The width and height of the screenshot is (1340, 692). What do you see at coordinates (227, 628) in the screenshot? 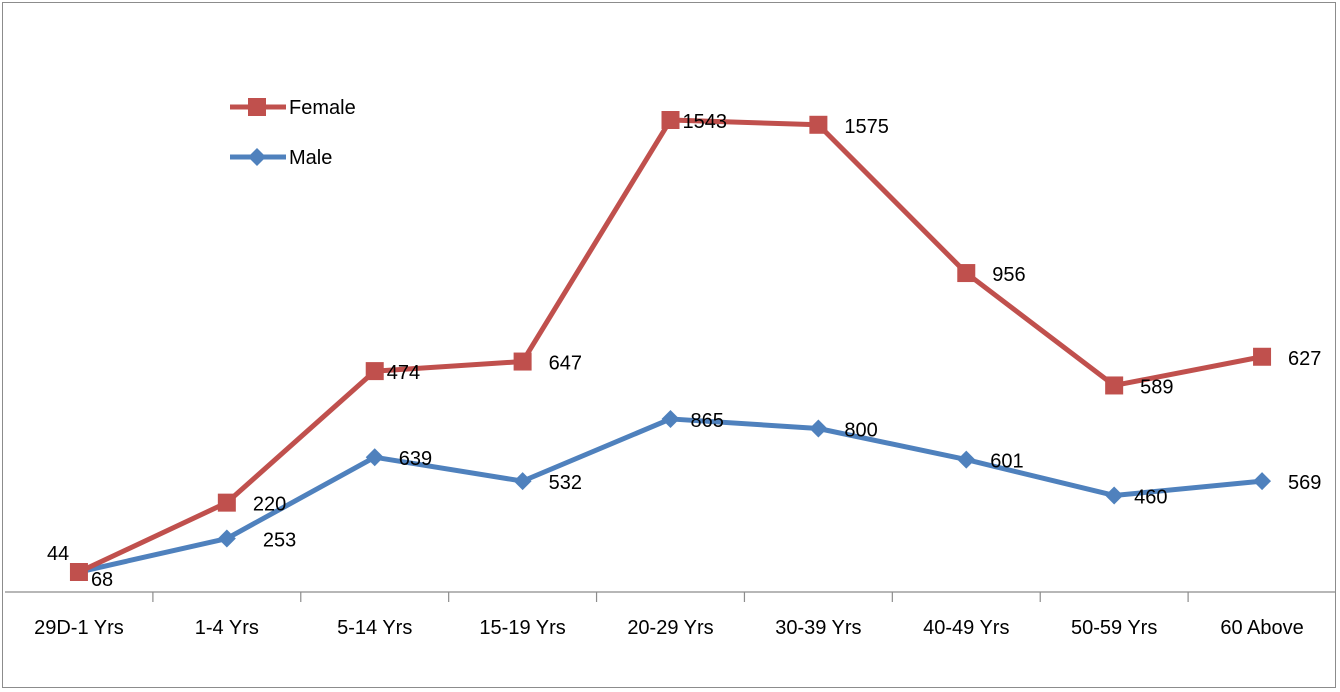
I see `x-tick-label: 1-4 Yrs` at bounding box center [227, 628].